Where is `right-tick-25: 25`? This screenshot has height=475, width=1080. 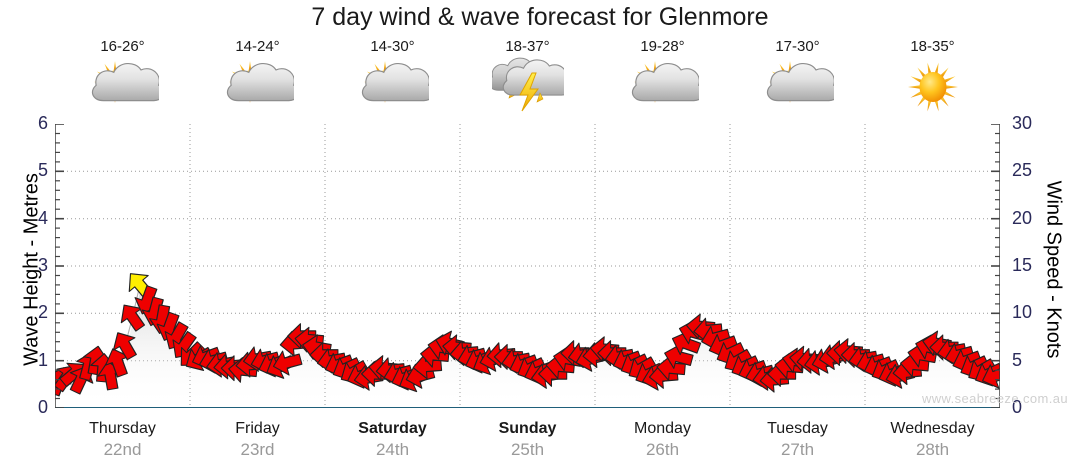
right-tick-25: 25 is located at coordinates (1022, 170).